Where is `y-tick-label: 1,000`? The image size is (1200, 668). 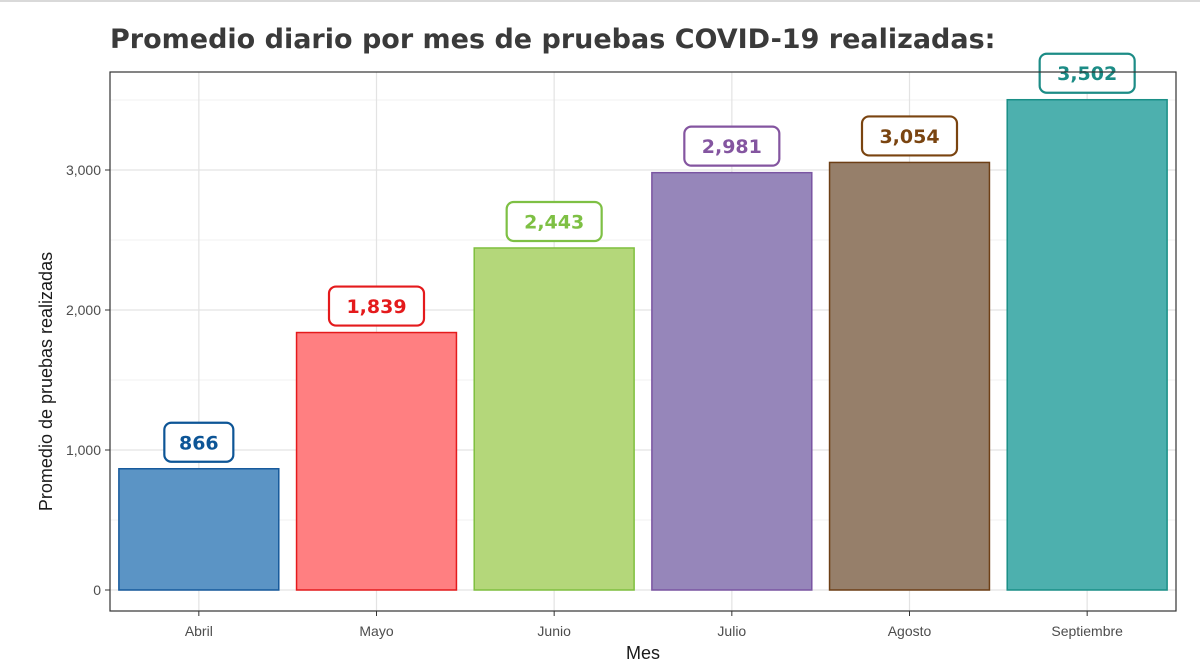 y-tick-label: 1,000 is located at coordinates (83, 450).